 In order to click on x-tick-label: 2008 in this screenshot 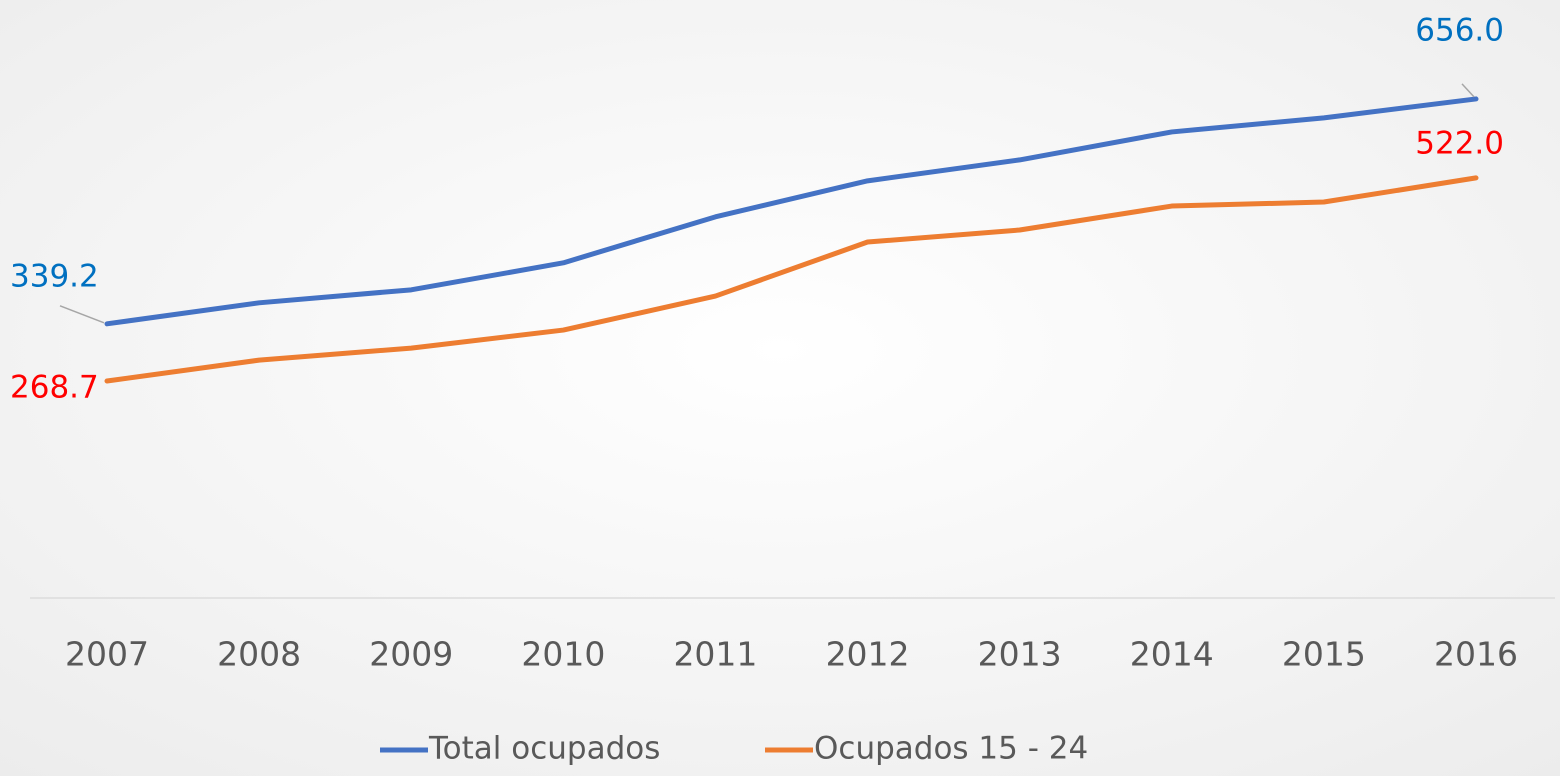, I will do `click(259, 654)`.